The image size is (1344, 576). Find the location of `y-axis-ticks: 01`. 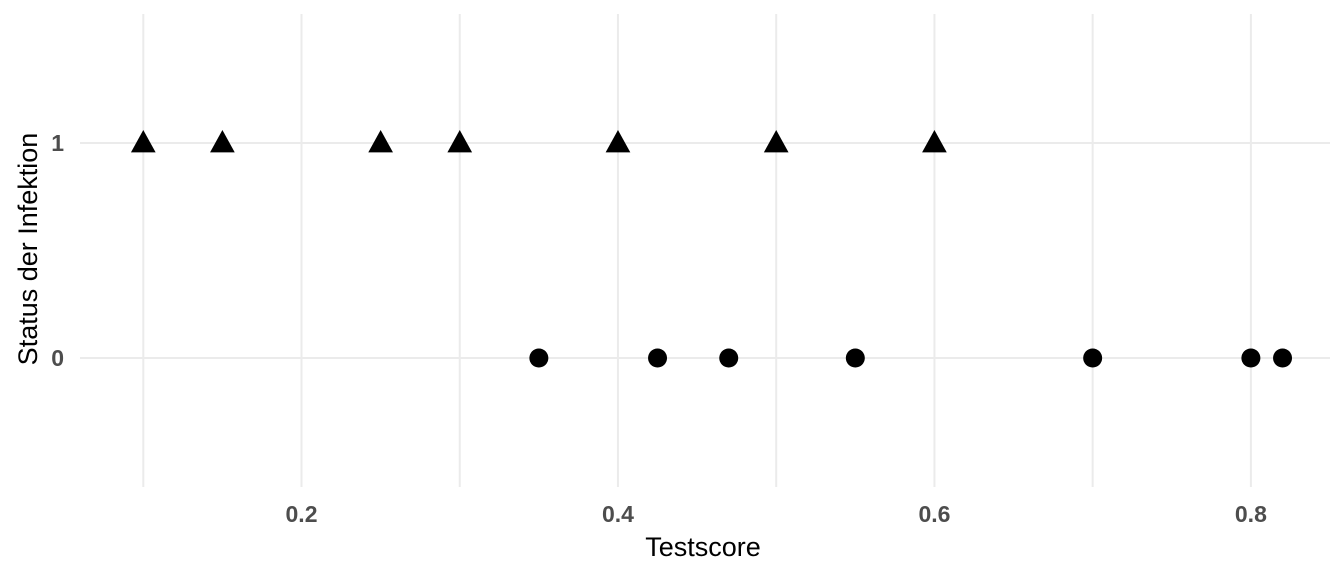

y-axis-ticks: 01 is located at coordinates (57, 250).